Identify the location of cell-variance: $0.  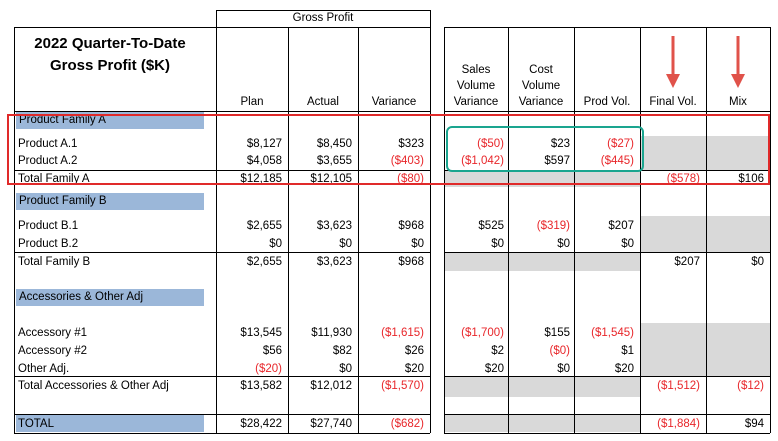
(417, 244).